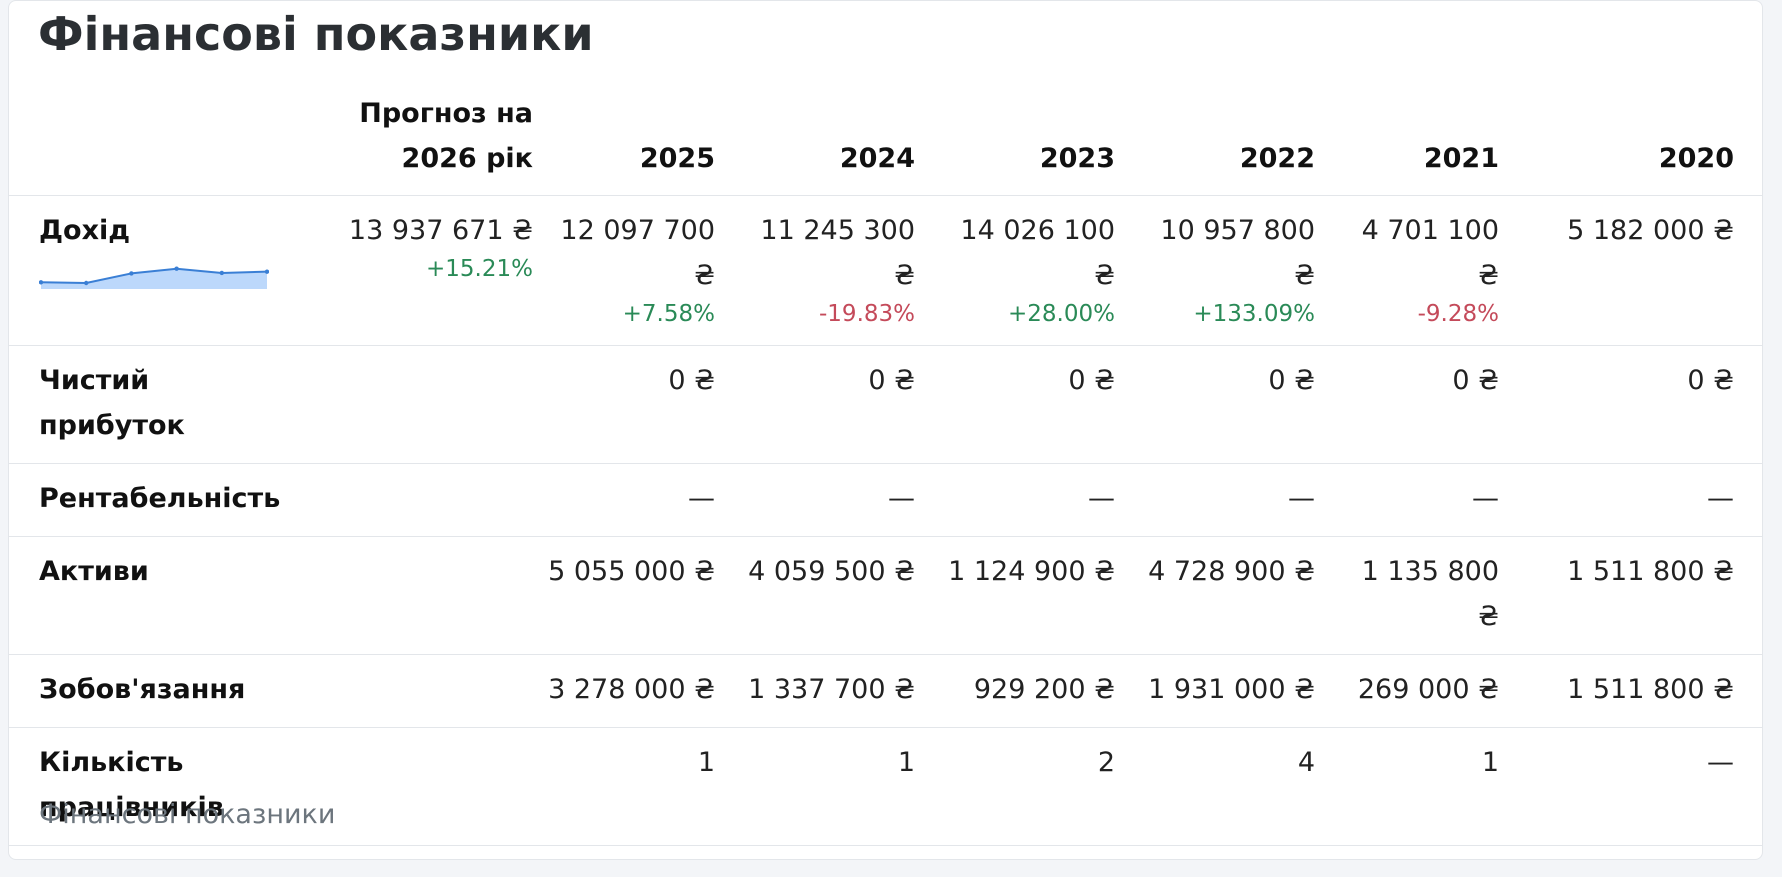 The height and width of the screenshot is (877, 1782). I want to click on value-cell: 4 728 900 ₴, so click(1245, 595).